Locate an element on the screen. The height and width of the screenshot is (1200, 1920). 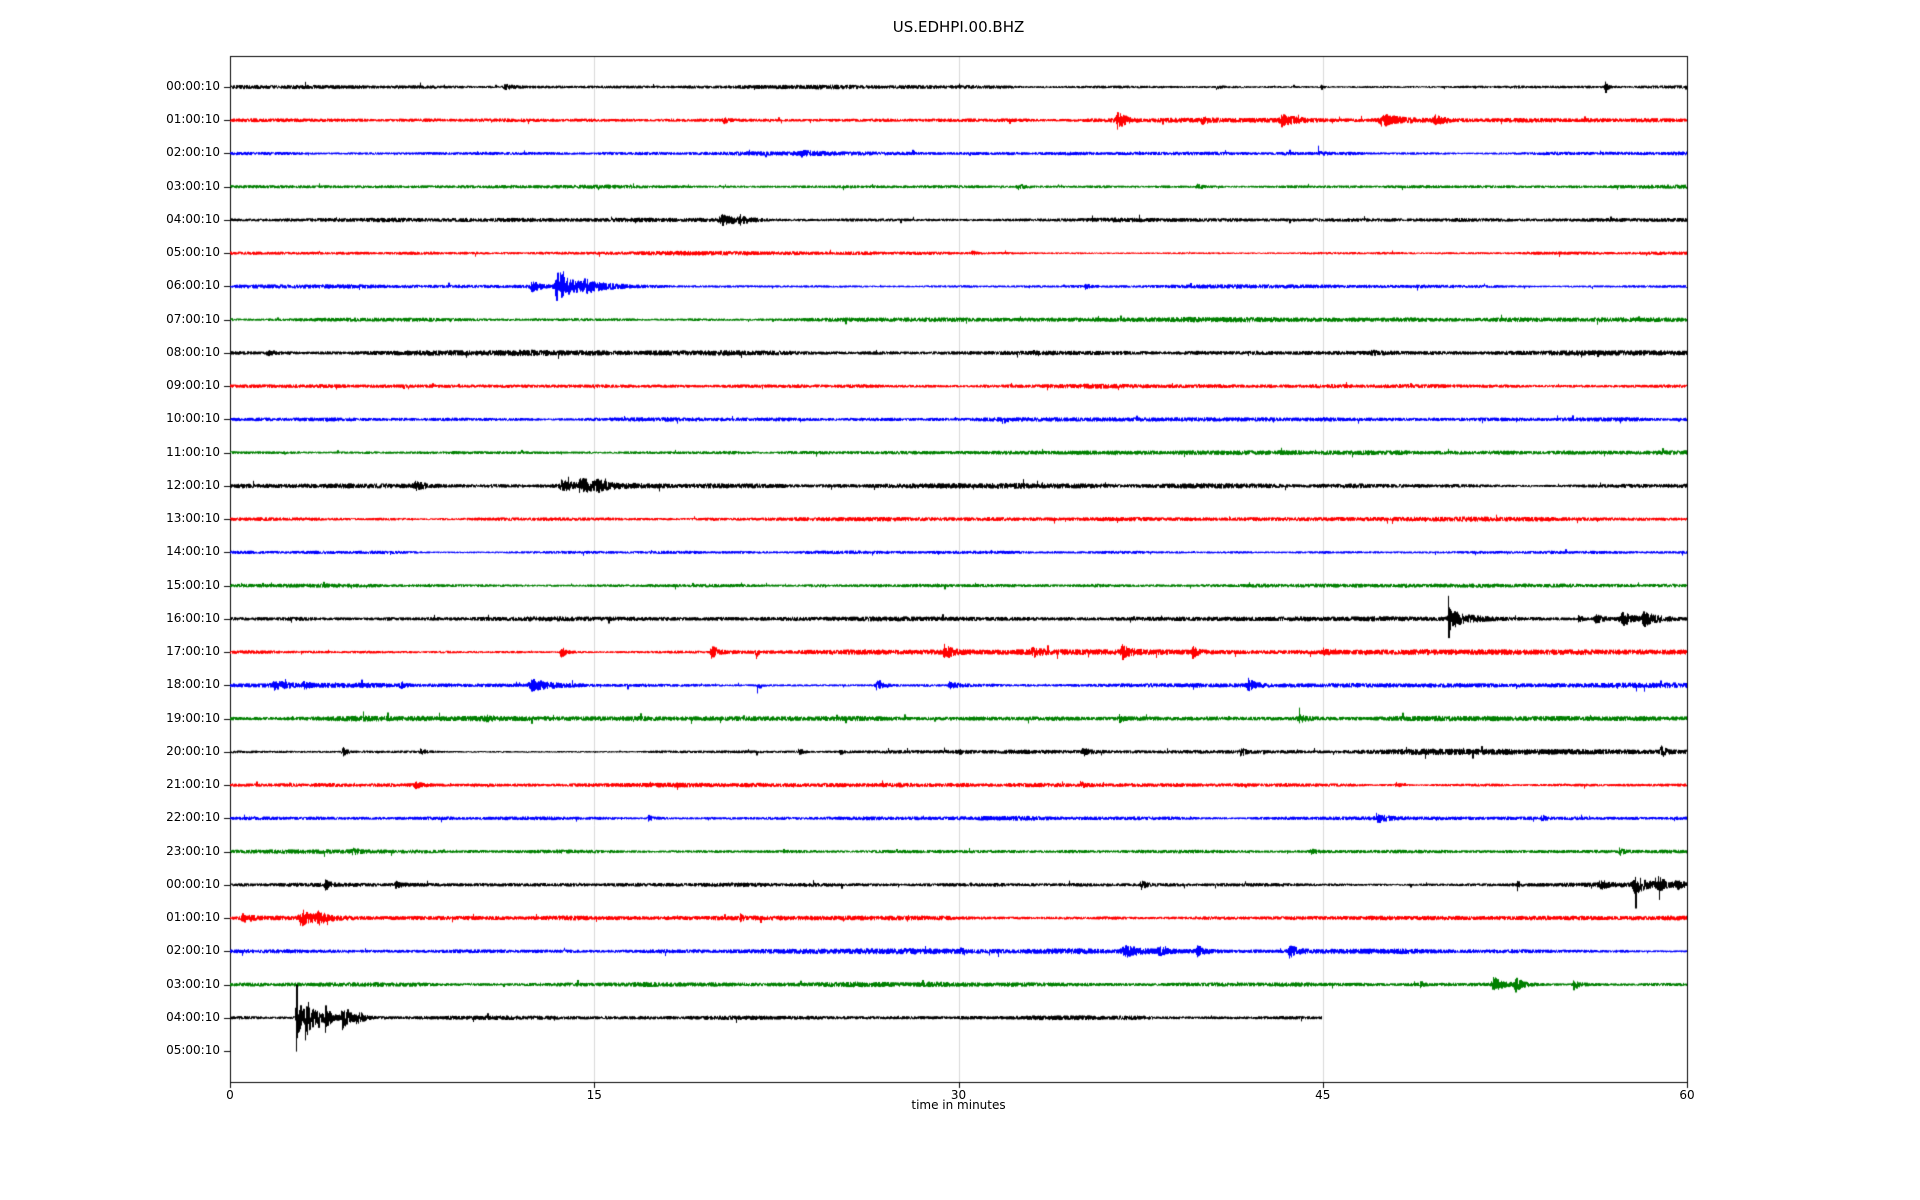
row-time-label: 22:00:10 is located at coordinates (193, 817).